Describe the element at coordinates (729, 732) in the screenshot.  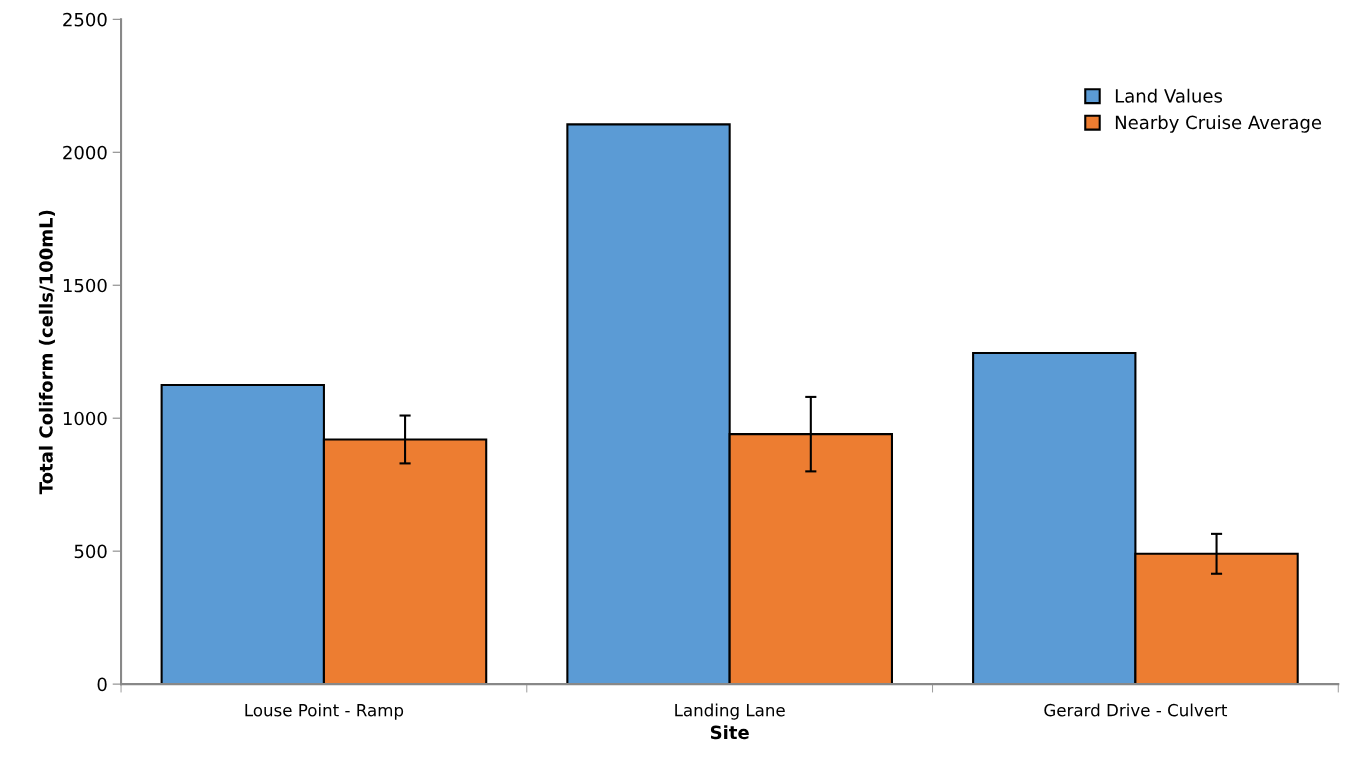
I see `x-axis-title: Site` at that location.